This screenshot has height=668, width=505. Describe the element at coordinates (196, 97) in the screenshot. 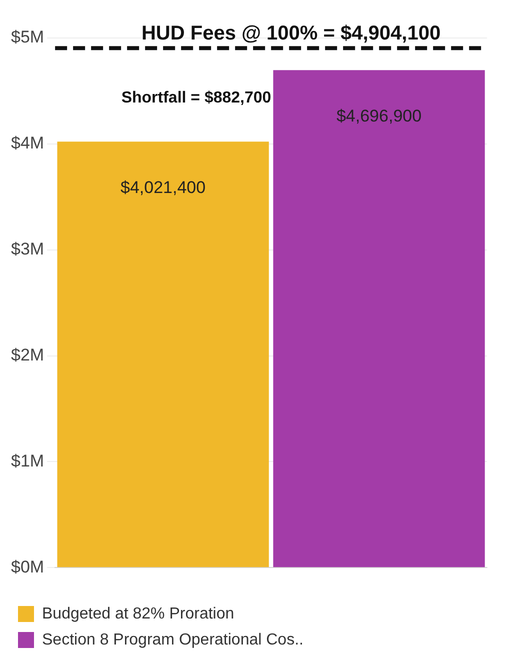

I see `annotation: Shortfall = $882,700` at that location.